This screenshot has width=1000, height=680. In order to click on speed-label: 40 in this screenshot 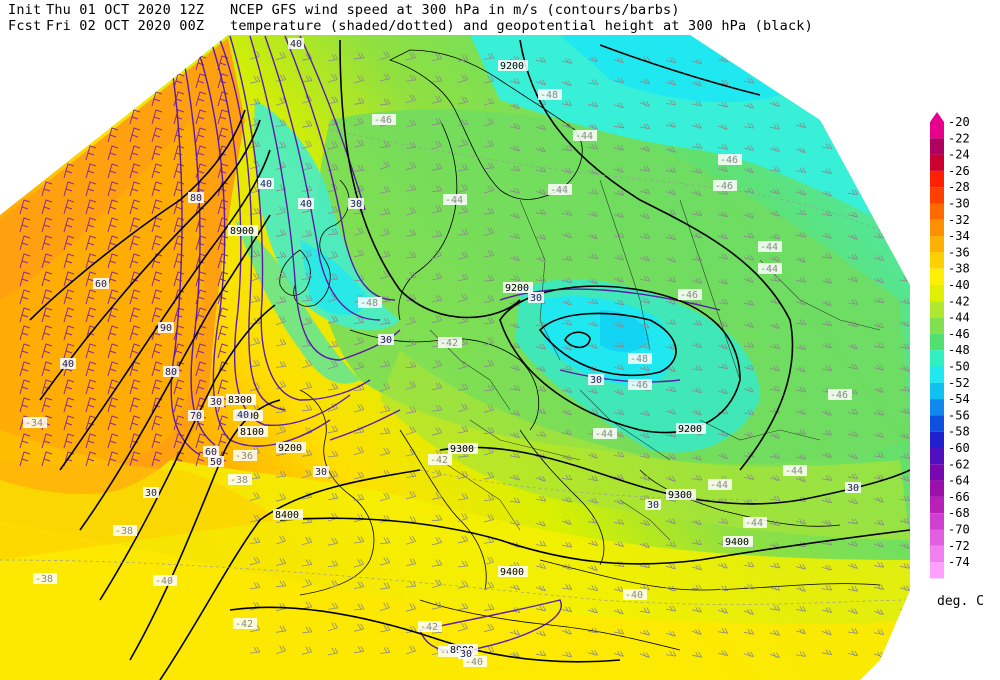, I will do `click(68, 364)`.